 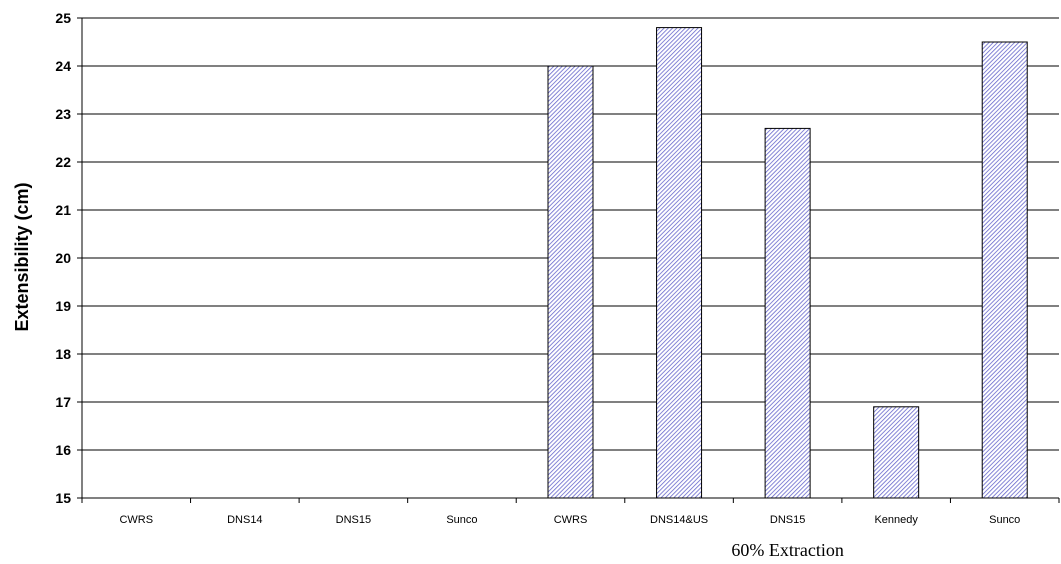 What do you see at coordinates (679, 520) in the screenshot?
I see `x-tick-label: DNS14&US` at bounding box center [679, 520].